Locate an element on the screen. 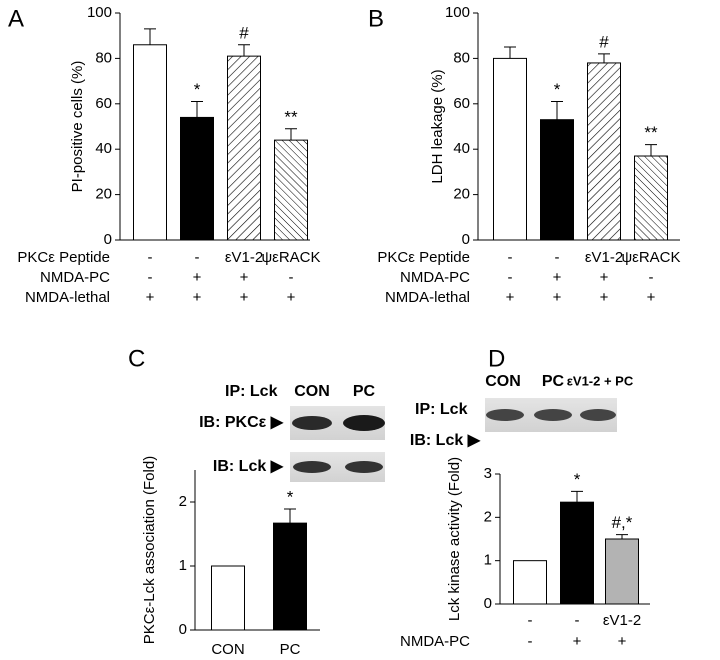  x-tick-label: PC is located at coordinates (290, 649).